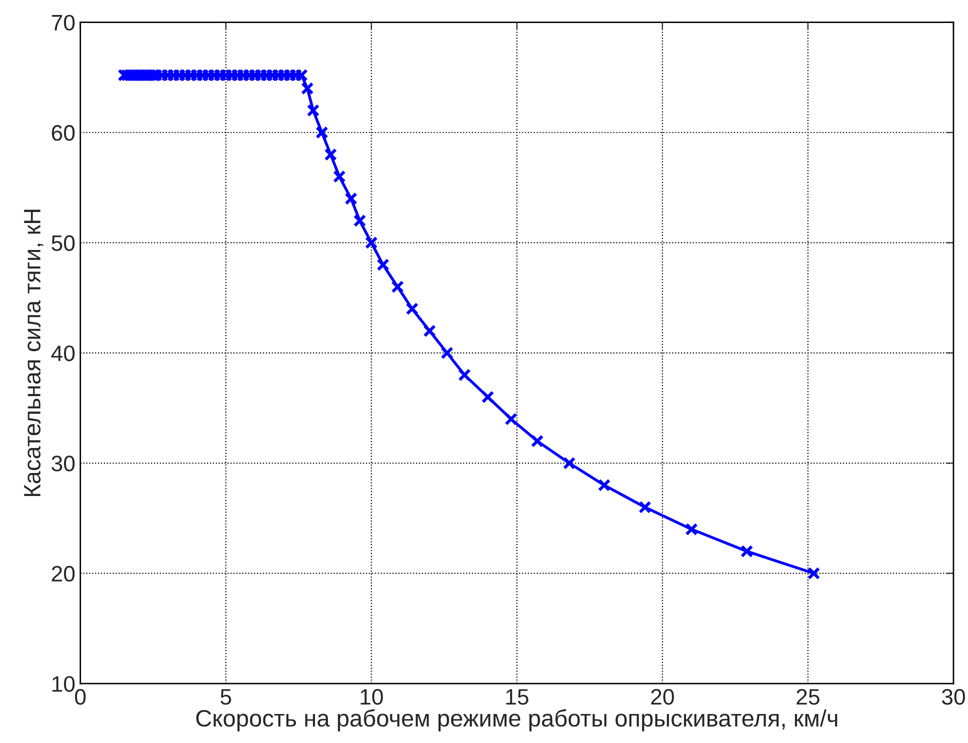 This screenshot has width=968, height=743. I want to click on x-tick-label: 0, so click(80, 697).